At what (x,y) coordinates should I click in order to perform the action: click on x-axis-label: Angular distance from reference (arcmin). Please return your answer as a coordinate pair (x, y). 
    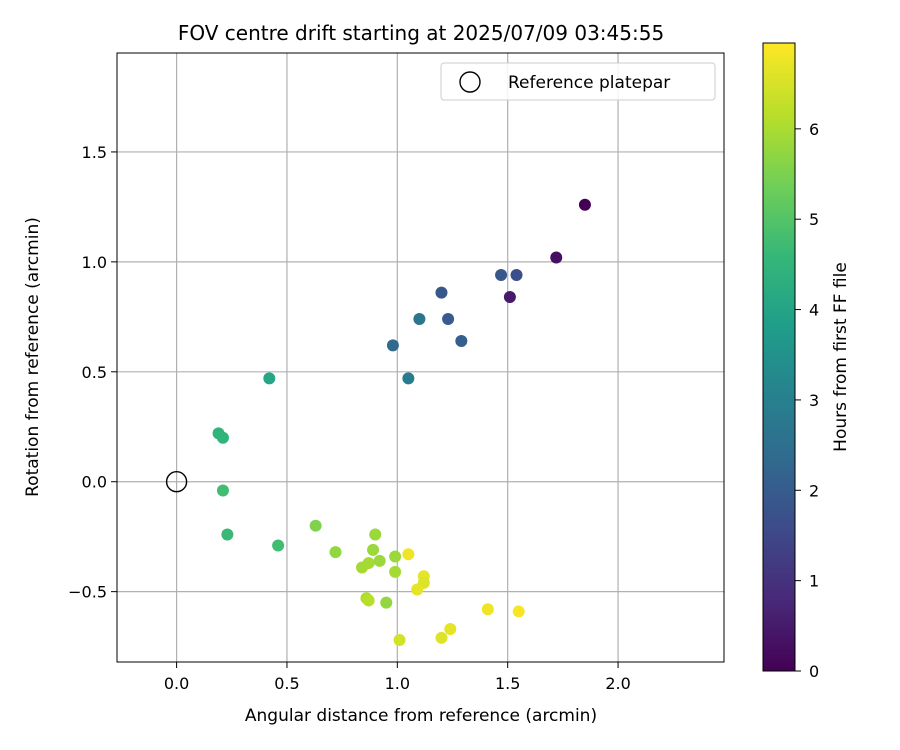
    Looking at the image, I should click on (421, 716).